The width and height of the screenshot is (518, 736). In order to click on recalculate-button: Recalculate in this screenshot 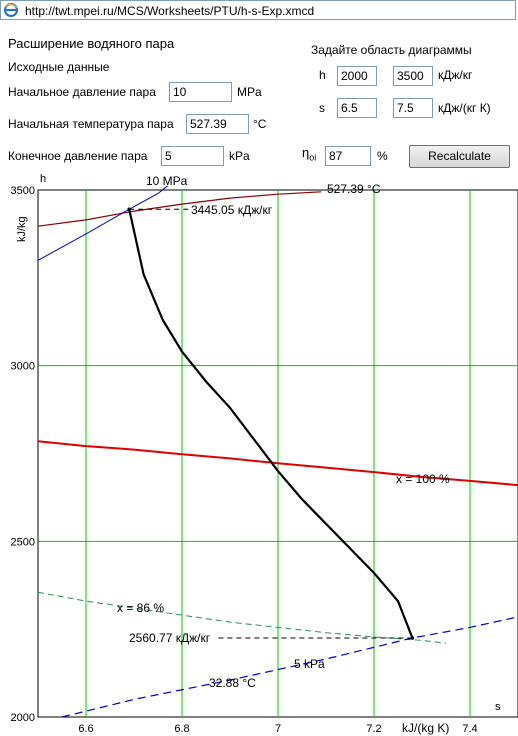, I will do `click(459, 156)`.